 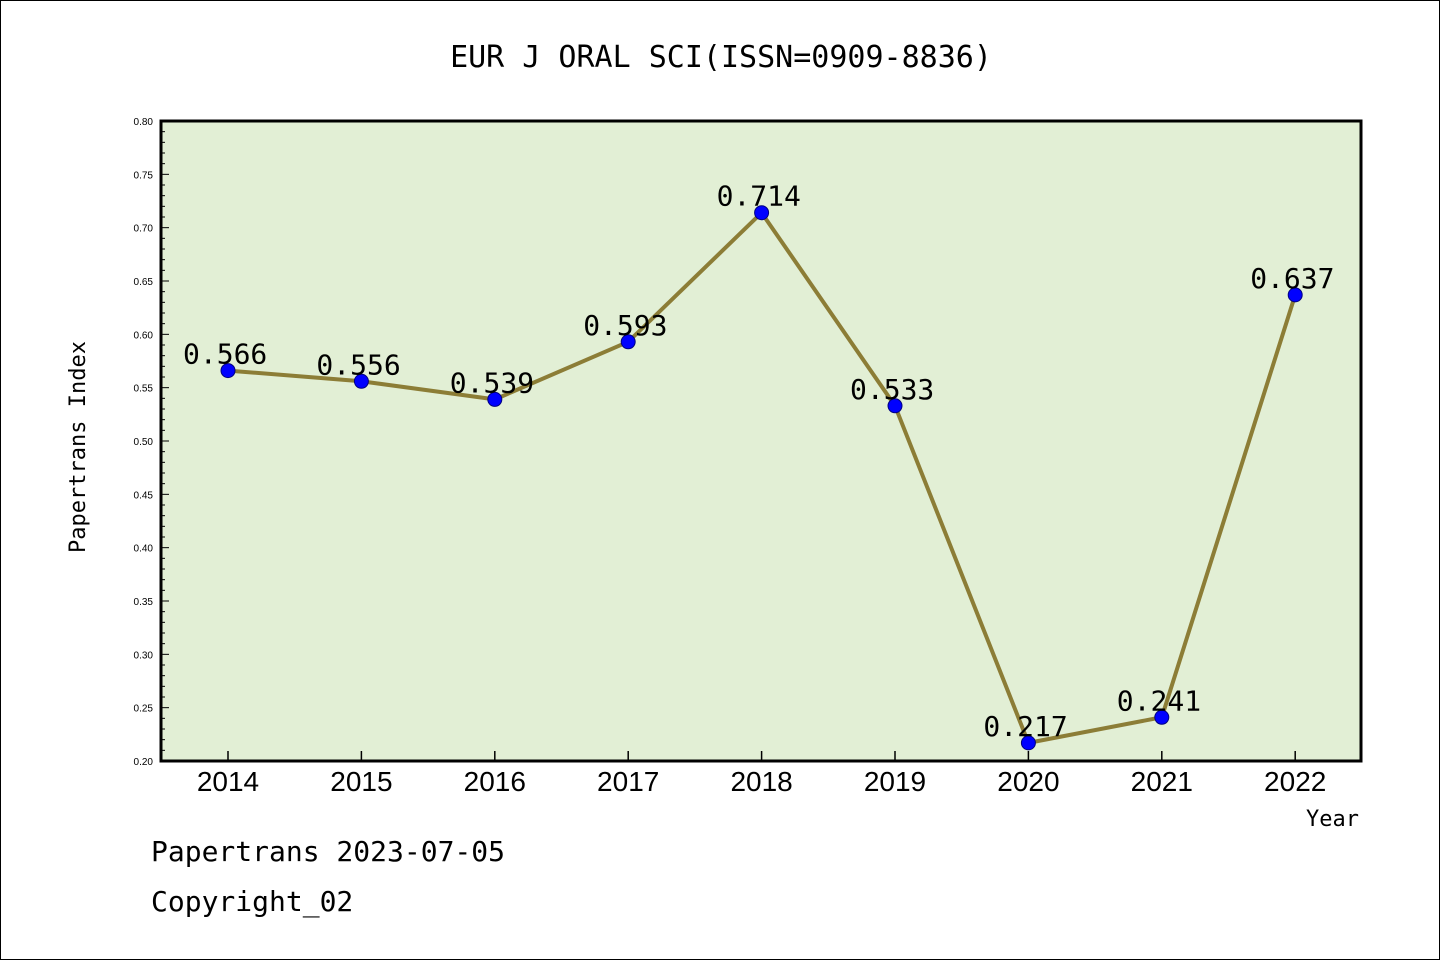 What do you see at coordinates (358, 364) in the screenshot?
I see `data-label: 0.556` at bounding box center [358, 364].